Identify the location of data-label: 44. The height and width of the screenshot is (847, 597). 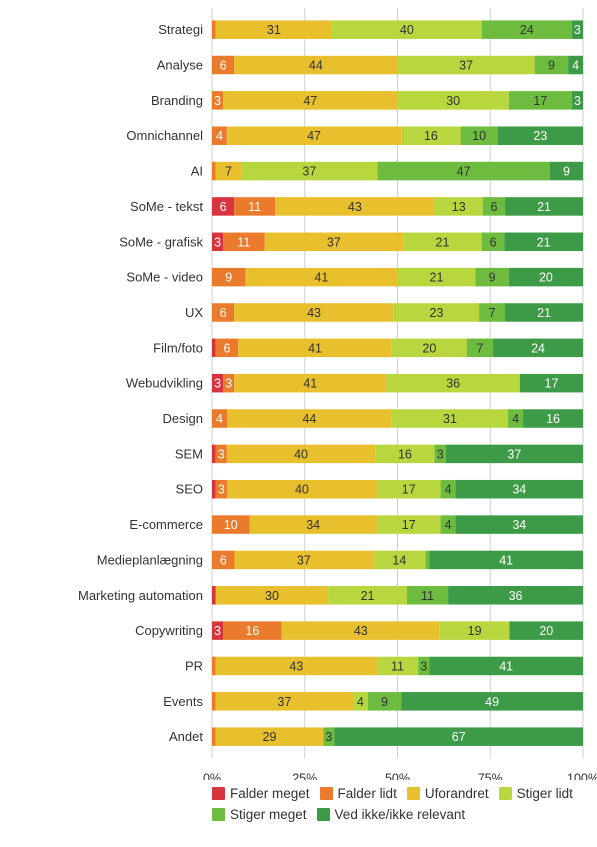
(309, 419).